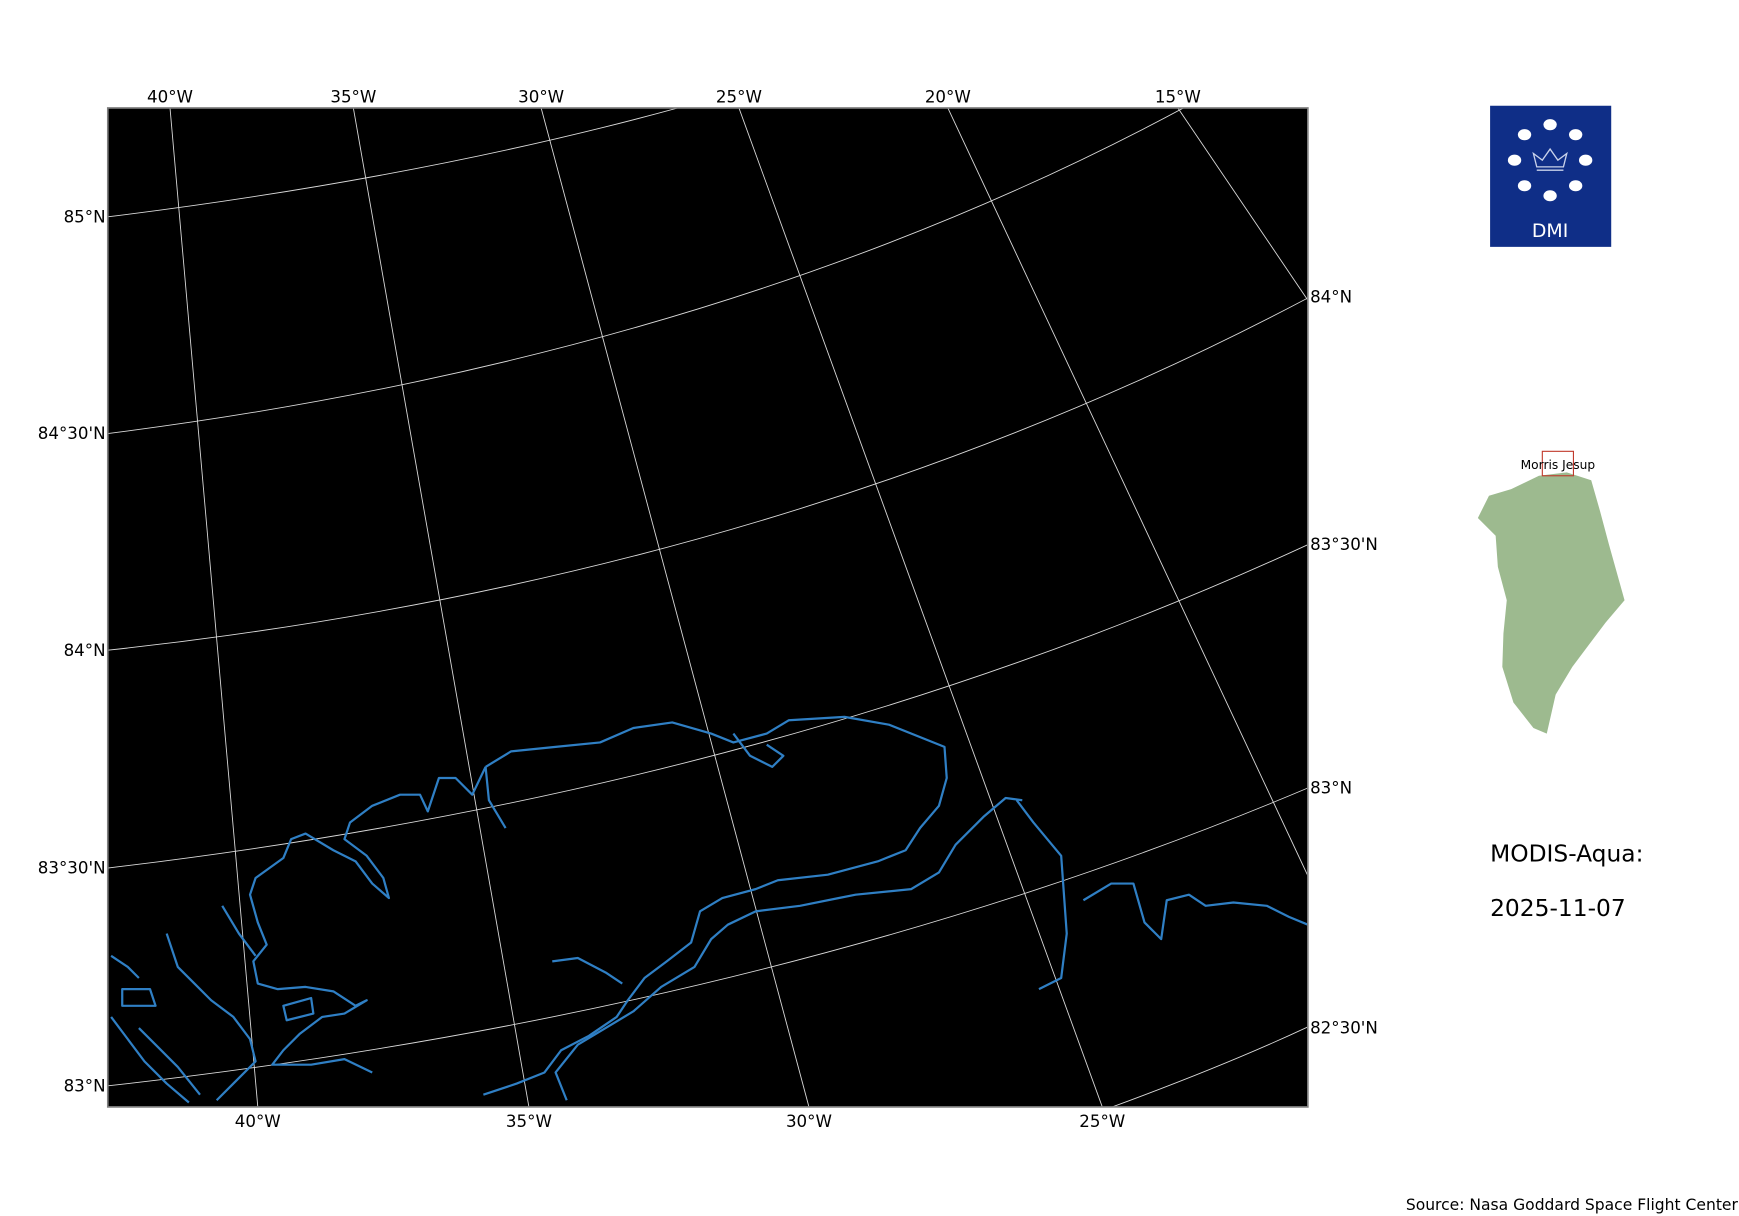  What do you see at coordinates (72, 433) in the screenshot?
I see `lat-label: 84°30'N` at bounding box center [72, 433].